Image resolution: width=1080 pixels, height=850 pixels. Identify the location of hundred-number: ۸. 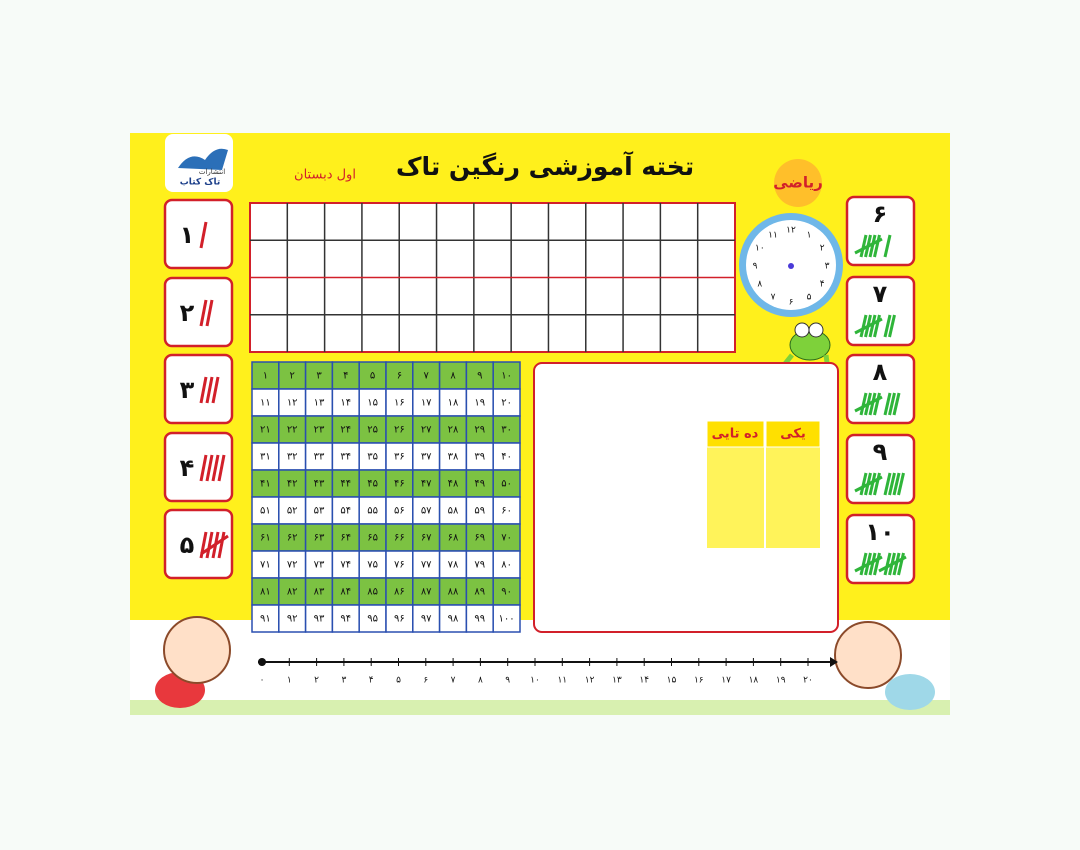
(453, 376).